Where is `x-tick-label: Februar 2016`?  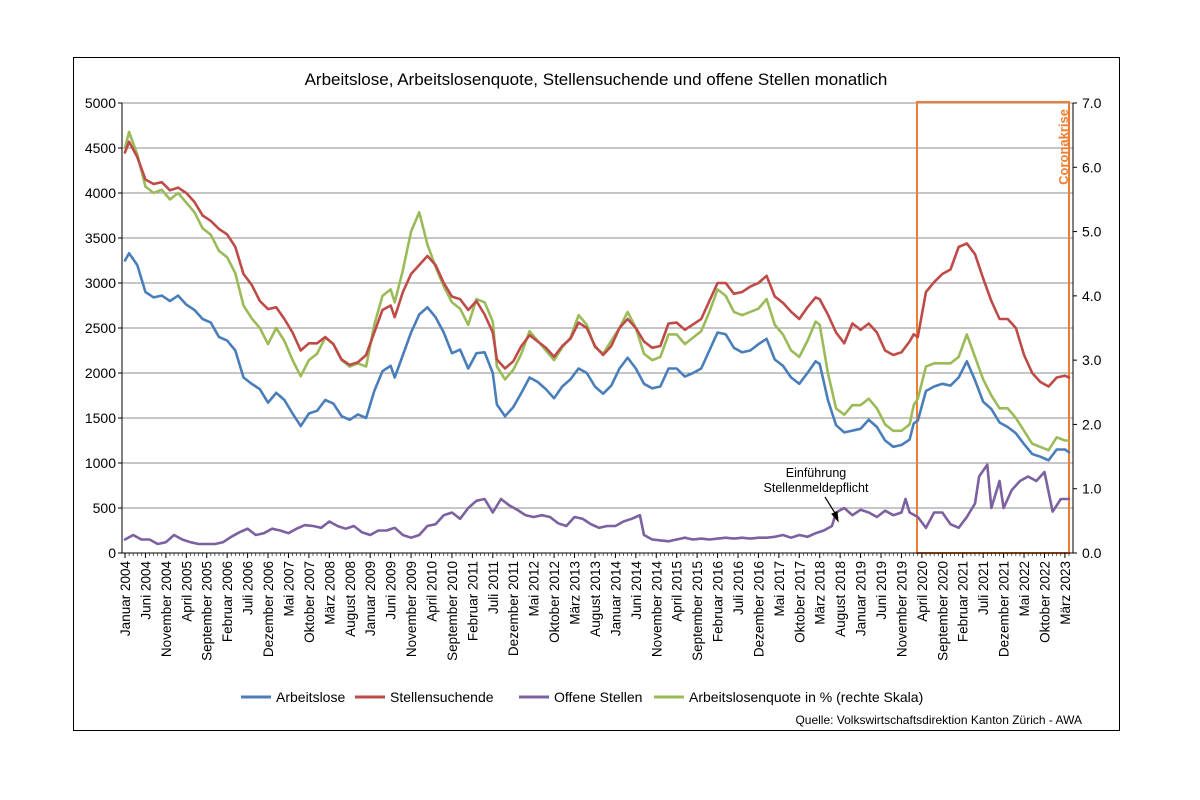 x-tick-label: Februar 2016 is located at coordinates (718, 601).